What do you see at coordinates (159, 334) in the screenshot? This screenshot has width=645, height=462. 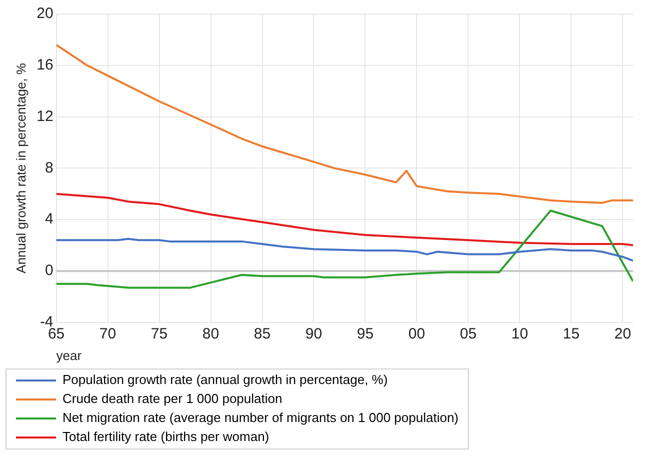 I see `x-tick-label: 75` at bounding box center [159, 334].